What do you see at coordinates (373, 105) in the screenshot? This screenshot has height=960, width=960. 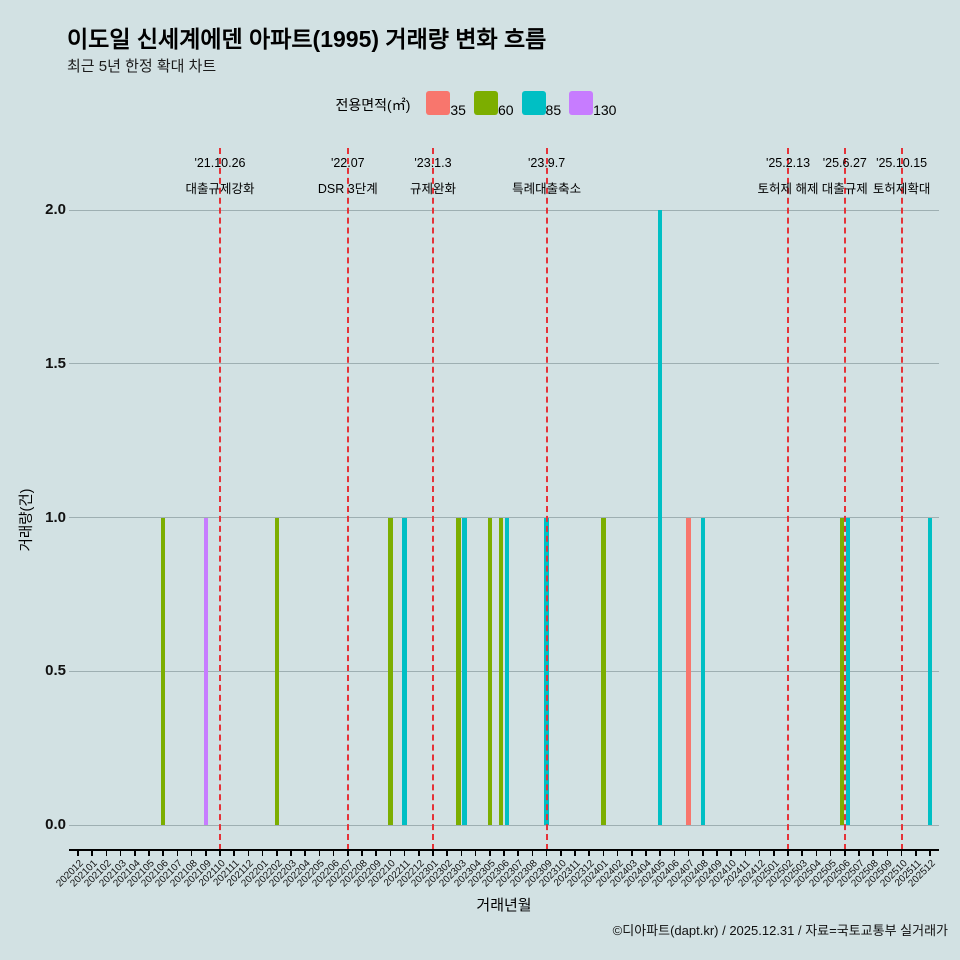 I see `legend-title: 전용면적(㎡)` at bounding box center [373, 105].